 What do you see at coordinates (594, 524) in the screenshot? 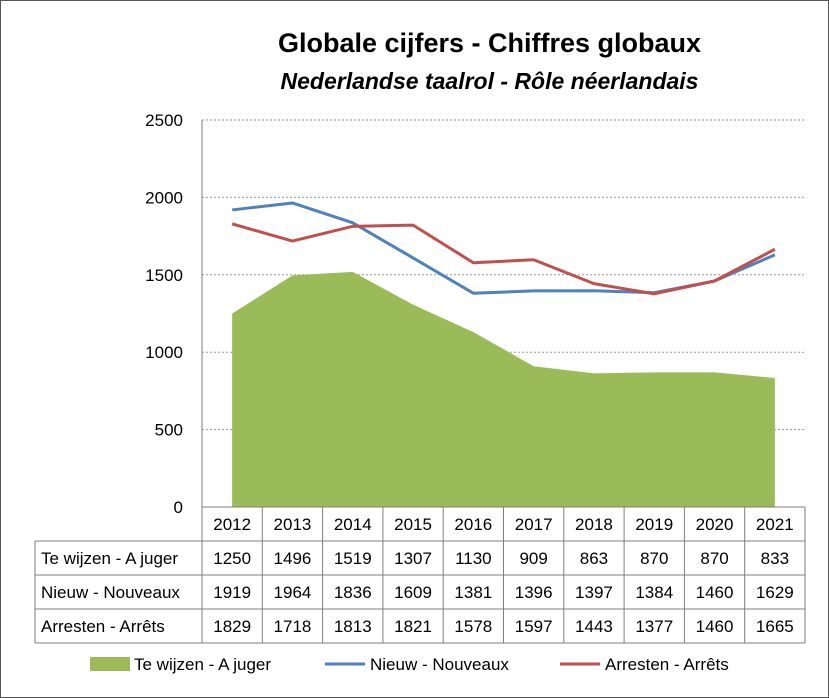
I see `x-tick-label: 2018` at bounding box center [594, 524].